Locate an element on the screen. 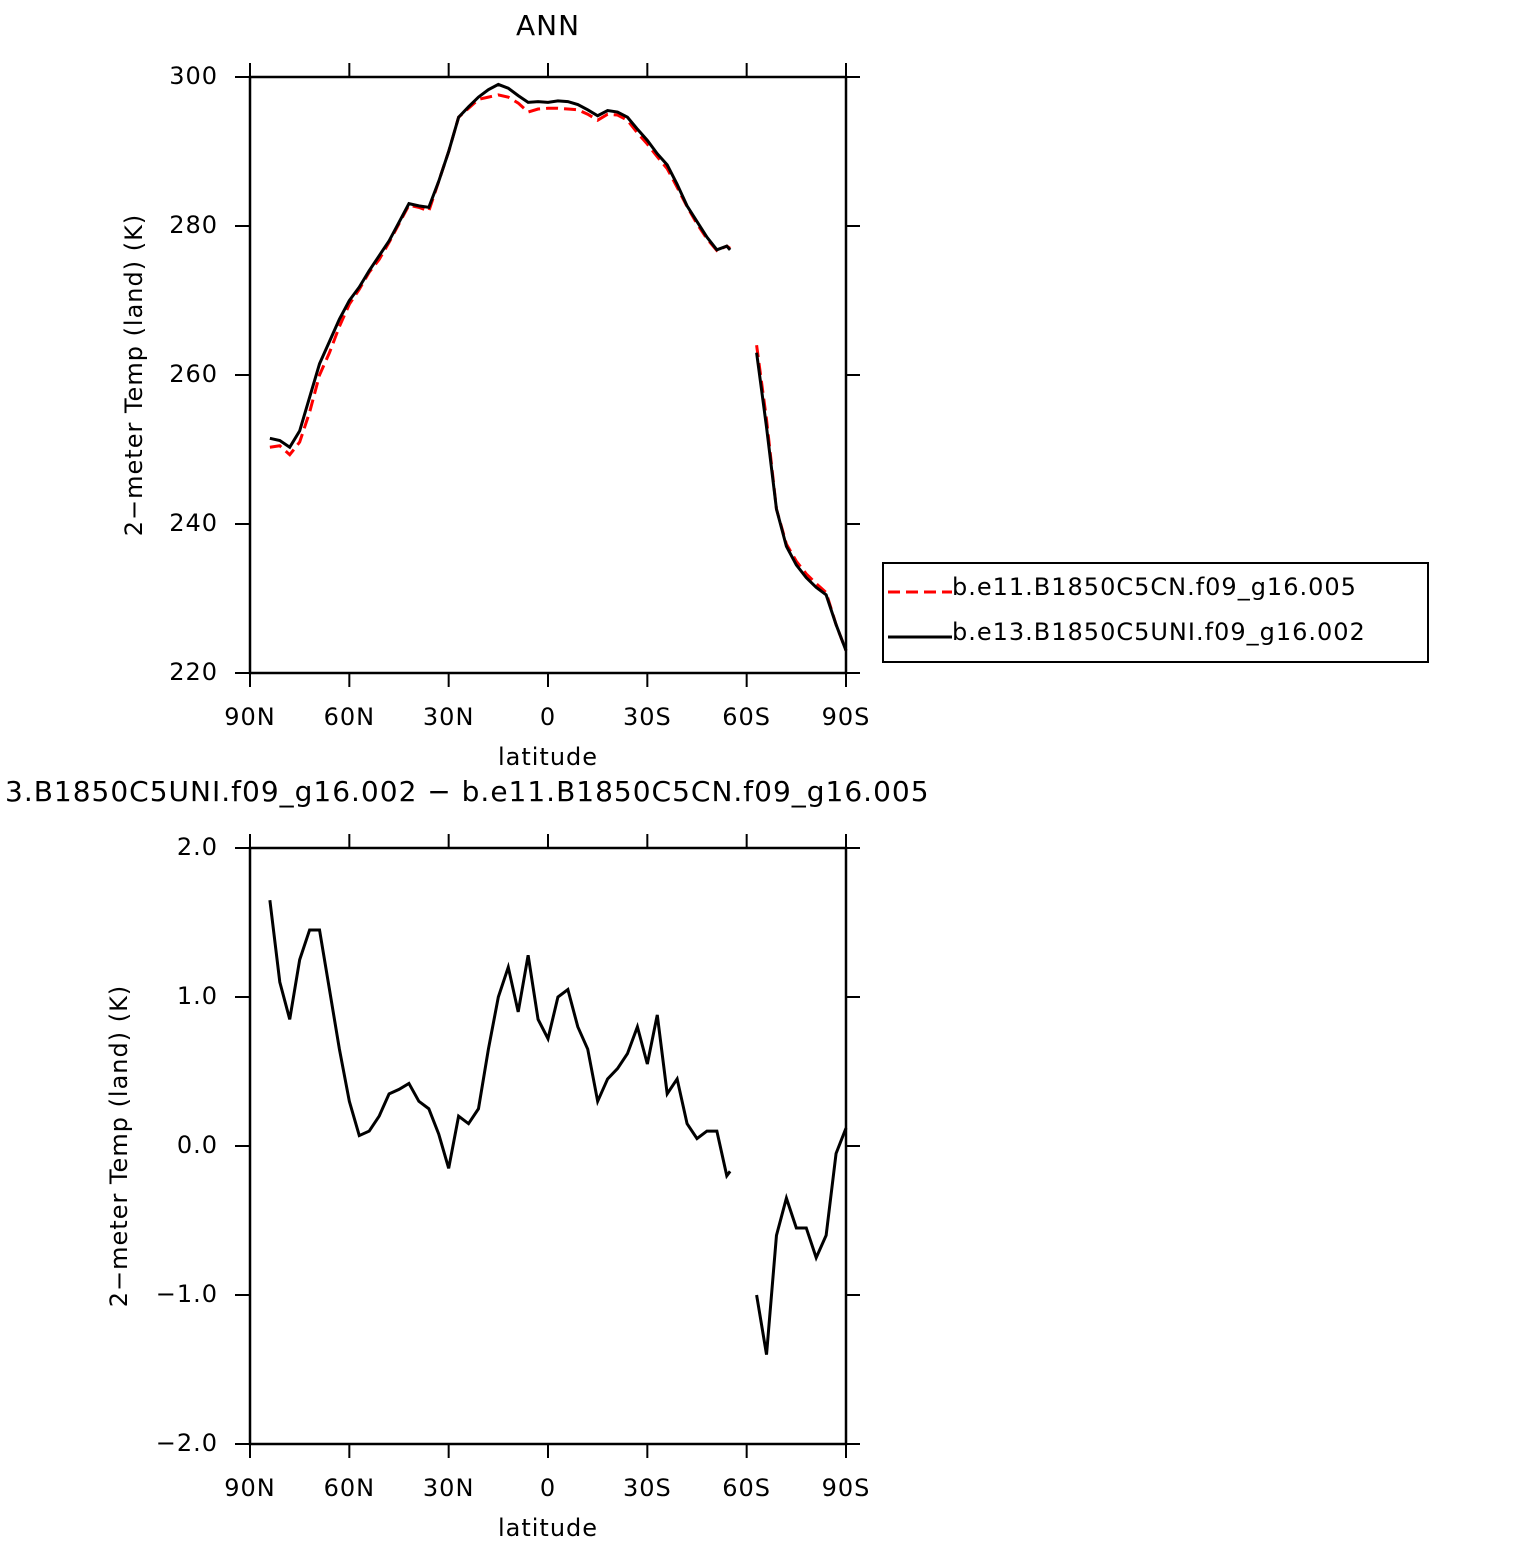 The height and width of the screenshot is (1552, 1535). legend-box is located at coordinates (1155, 612).